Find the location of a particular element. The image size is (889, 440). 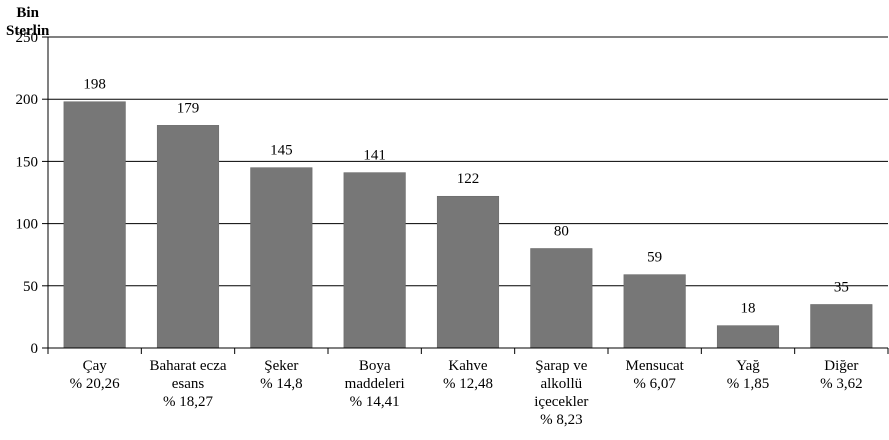

y-unit-line-2: Sterlin is located at coordinates (28, 31).